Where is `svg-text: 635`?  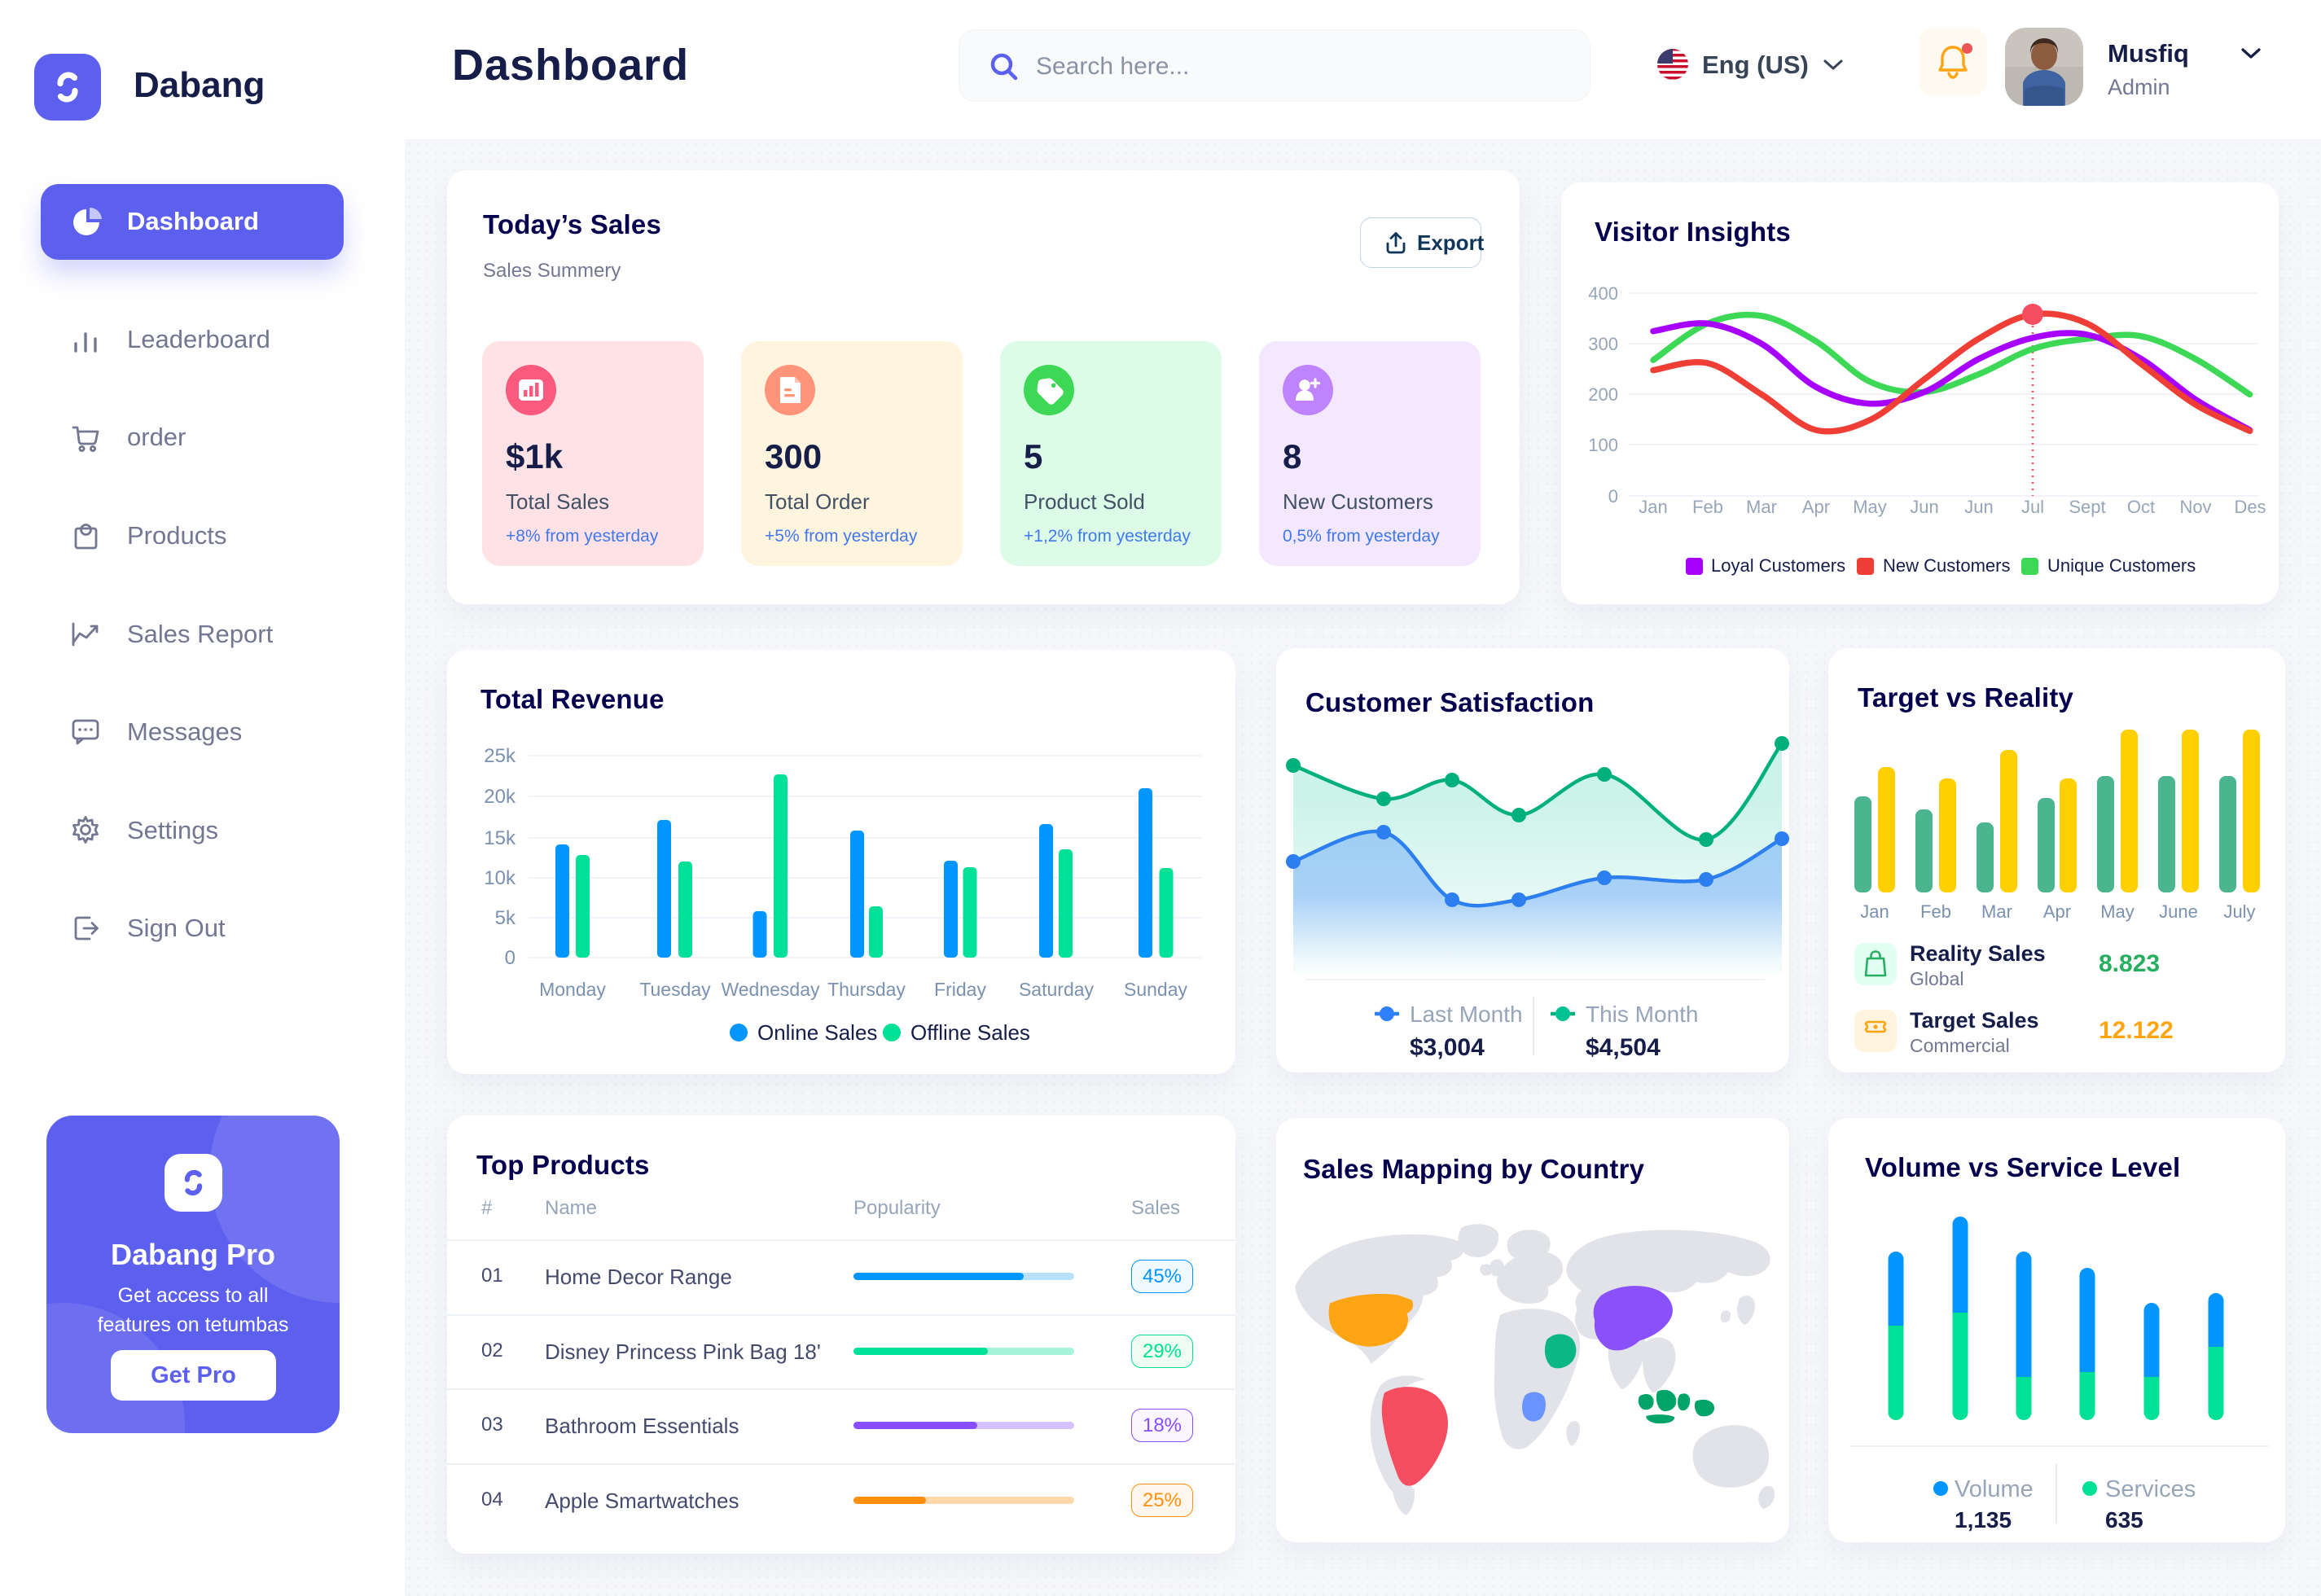 svg-text: 635 is located at coordinates (2124, 1519).